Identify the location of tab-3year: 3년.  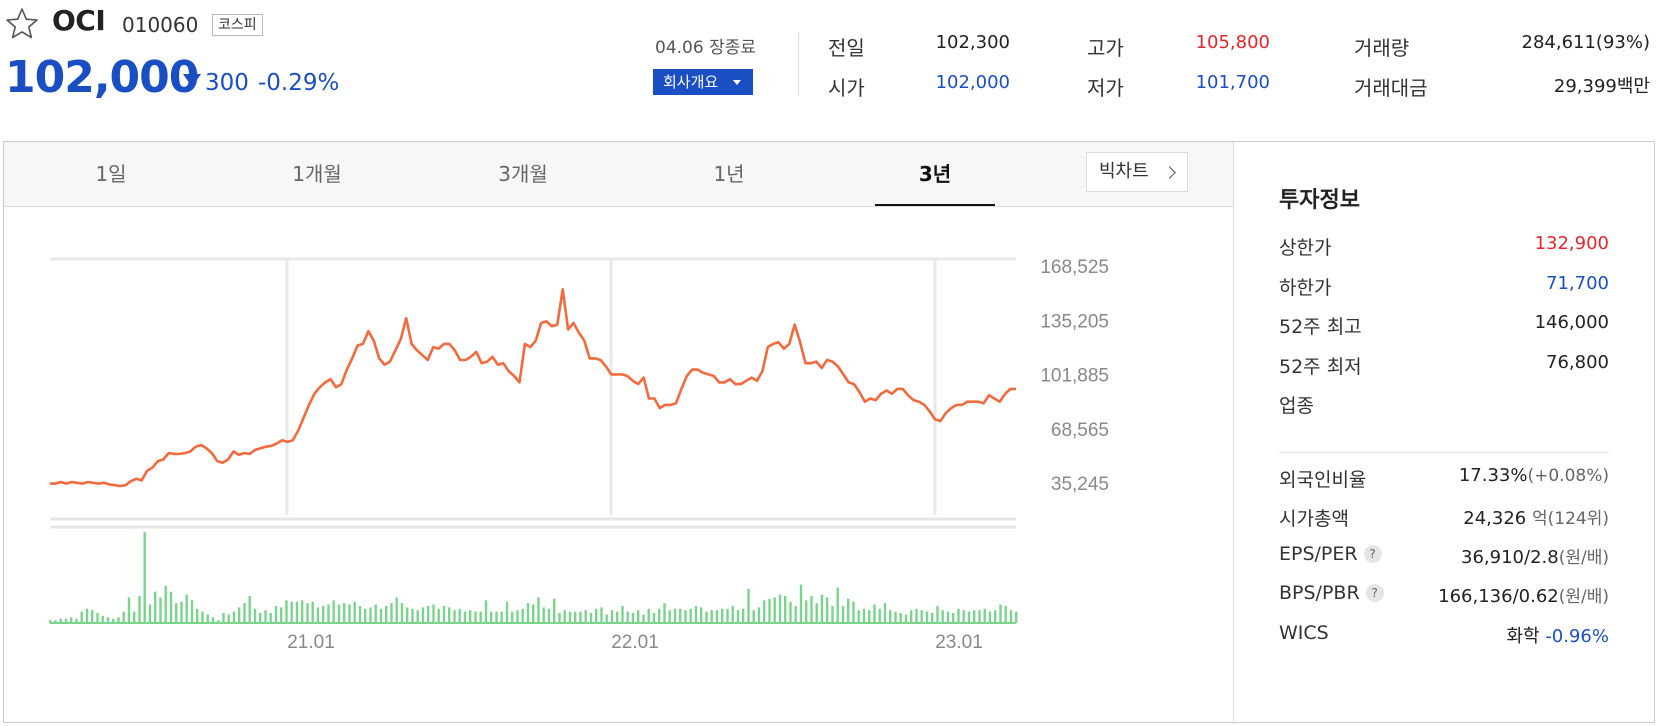
(935, 174).